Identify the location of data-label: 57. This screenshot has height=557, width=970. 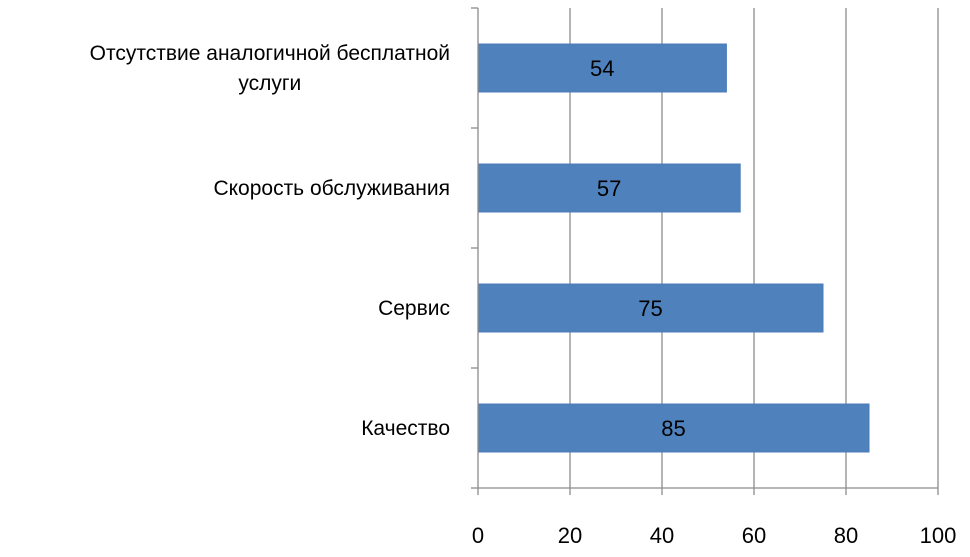
(609, 188).